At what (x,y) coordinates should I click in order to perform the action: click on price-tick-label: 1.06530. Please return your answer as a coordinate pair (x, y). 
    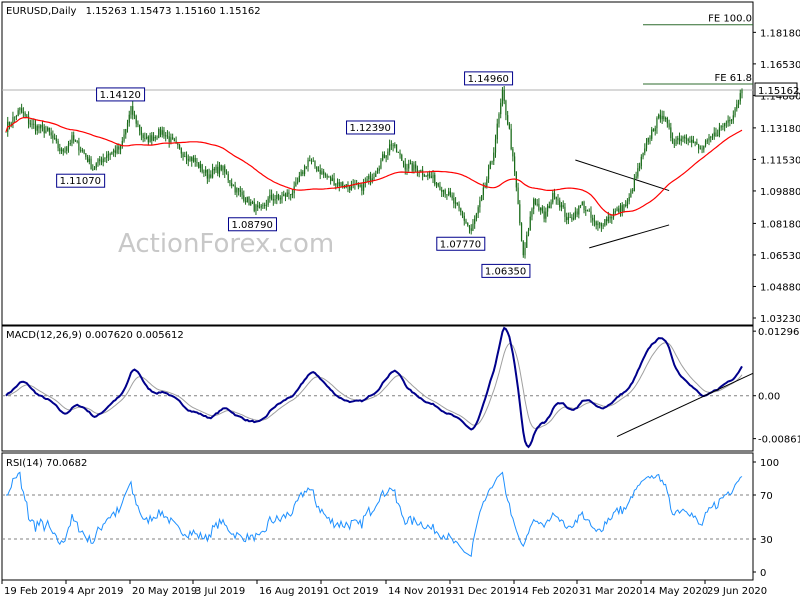
    Looking at the image, I should click on (780, 256).